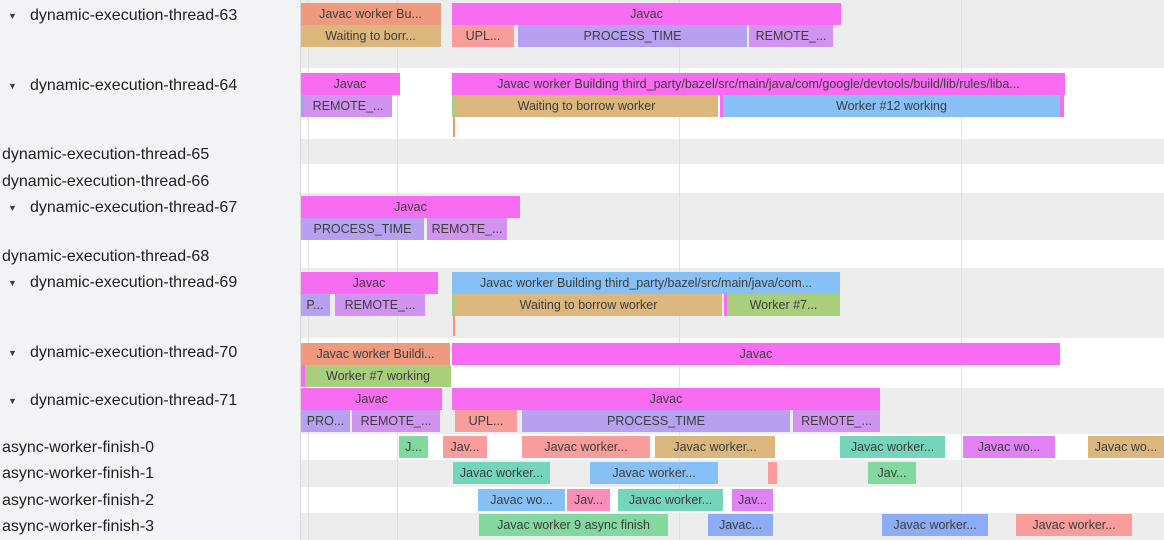 Image resolution: width=1164 pixels, height=540 pixels. Describe the element at coordinates (891, 106) in the screenshot. I see `timeline-slice: Worker #12 working` at that location.